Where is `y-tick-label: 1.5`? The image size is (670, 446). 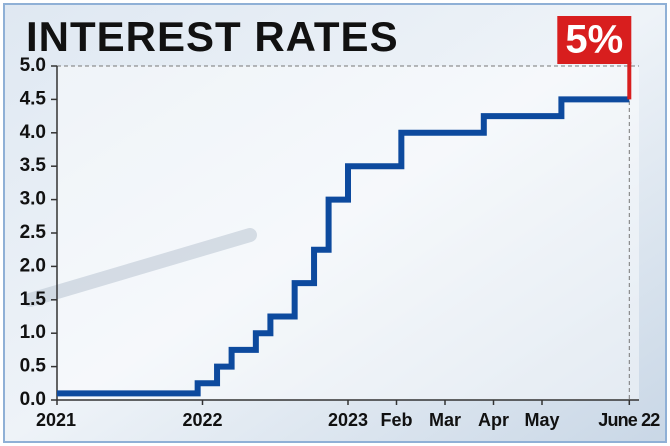 y-tick-label: 1.5 is located at coordinates (33, 299).